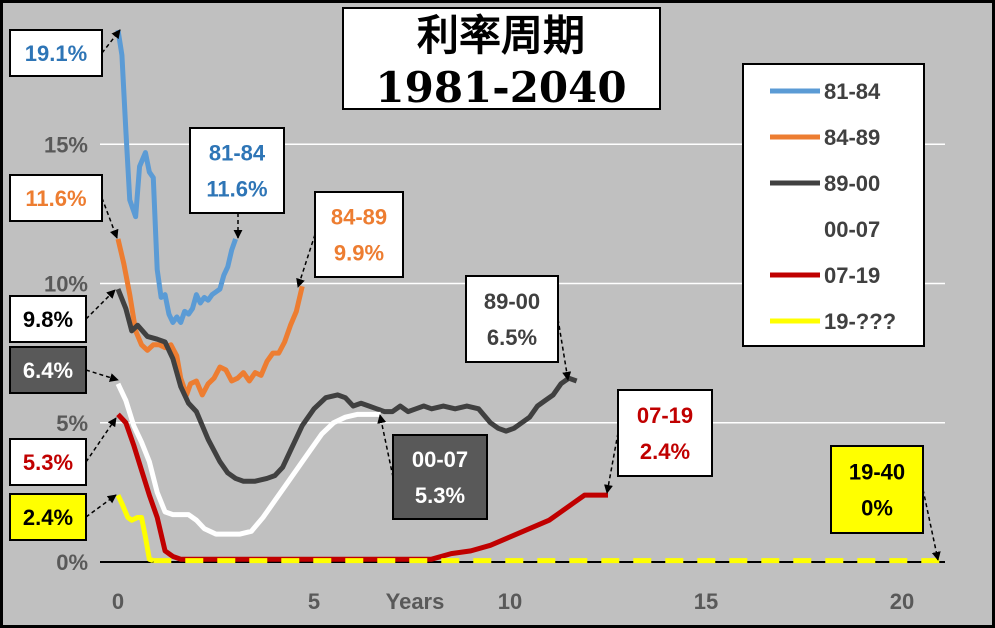 This screenshot has width=995, height=628. Describe the element at coordinates (852, 275) in the screenshot. I see `legend-label: 07-19` at that location.